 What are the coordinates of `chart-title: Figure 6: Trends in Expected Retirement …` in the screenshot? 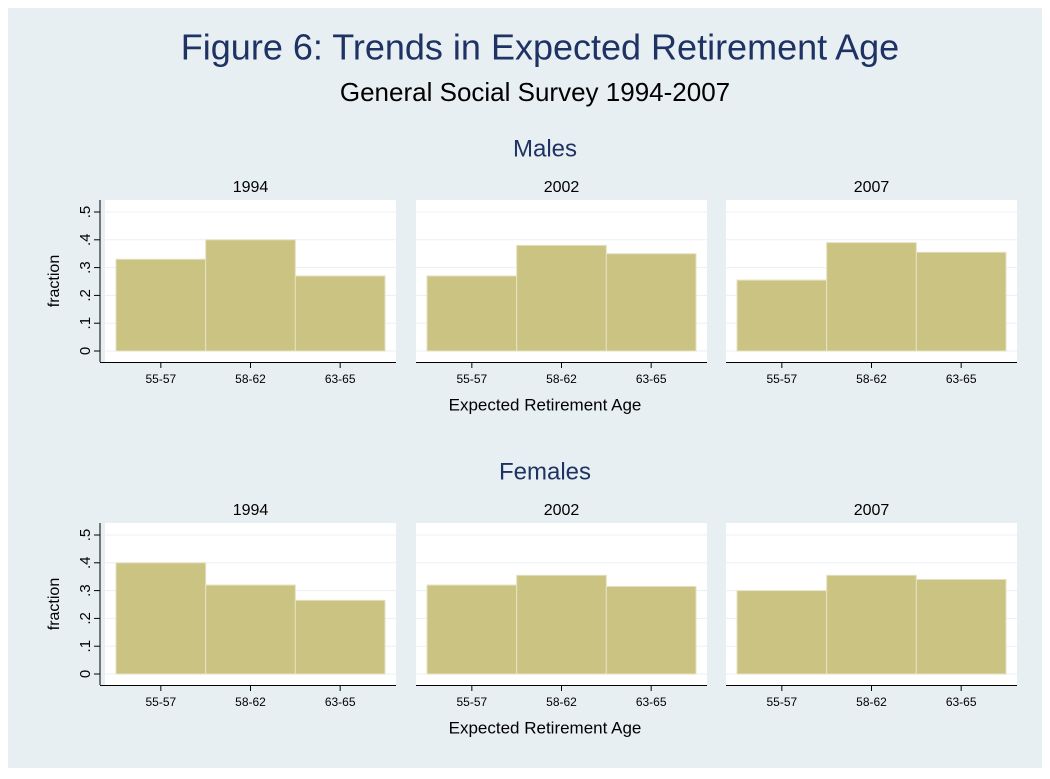 It's located at (540, 47).